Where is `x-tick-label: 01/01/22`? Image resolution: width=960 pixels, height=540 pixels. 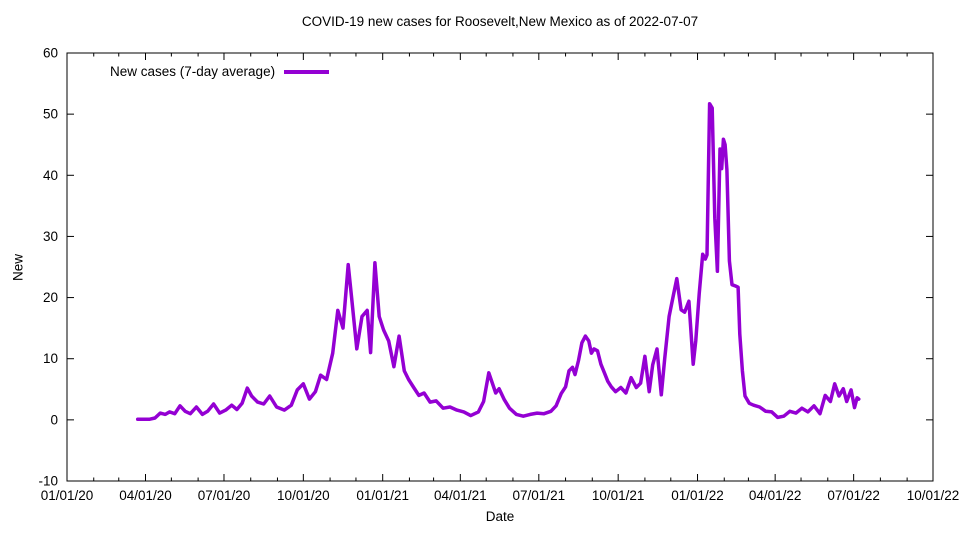 x-tick-label: 01/01/22 is located at coordinates (697, 495).